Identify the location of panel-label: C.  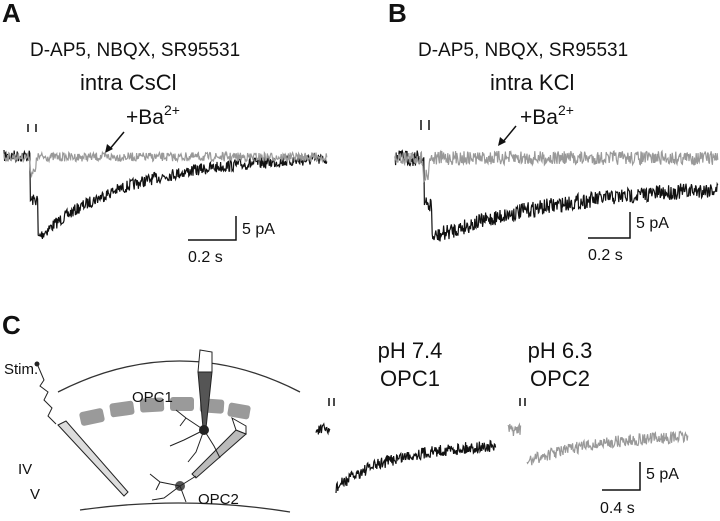
(11, 325).